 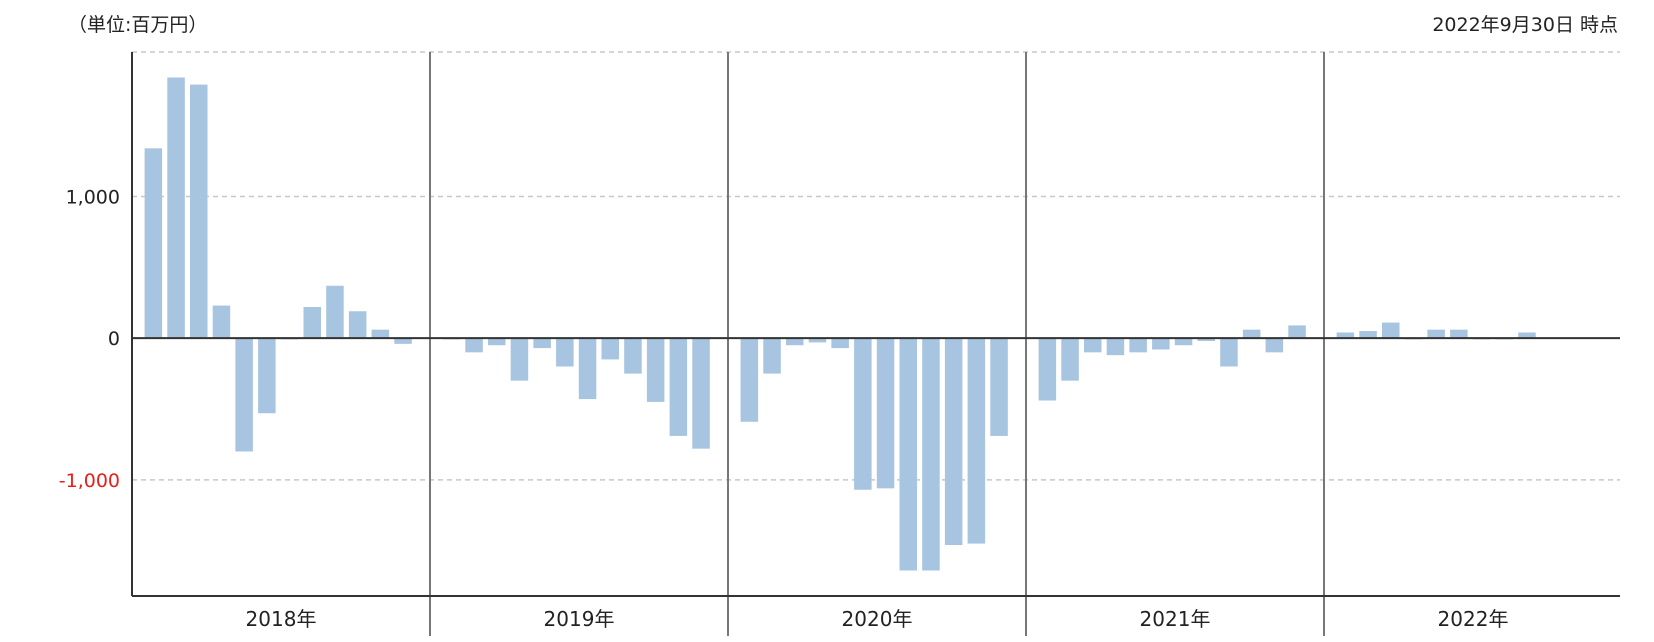 I want to click on x-year-label: 2019年, so click(x=579, y=619).